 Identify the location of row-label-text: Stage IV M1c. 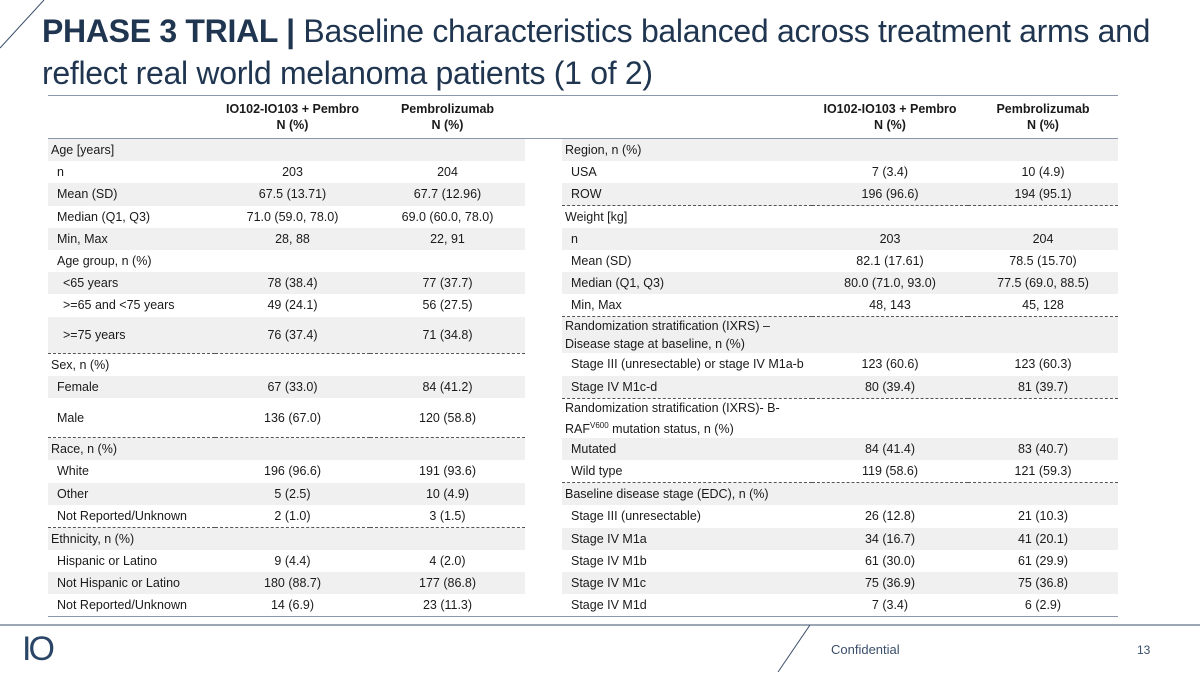
(609, 583).